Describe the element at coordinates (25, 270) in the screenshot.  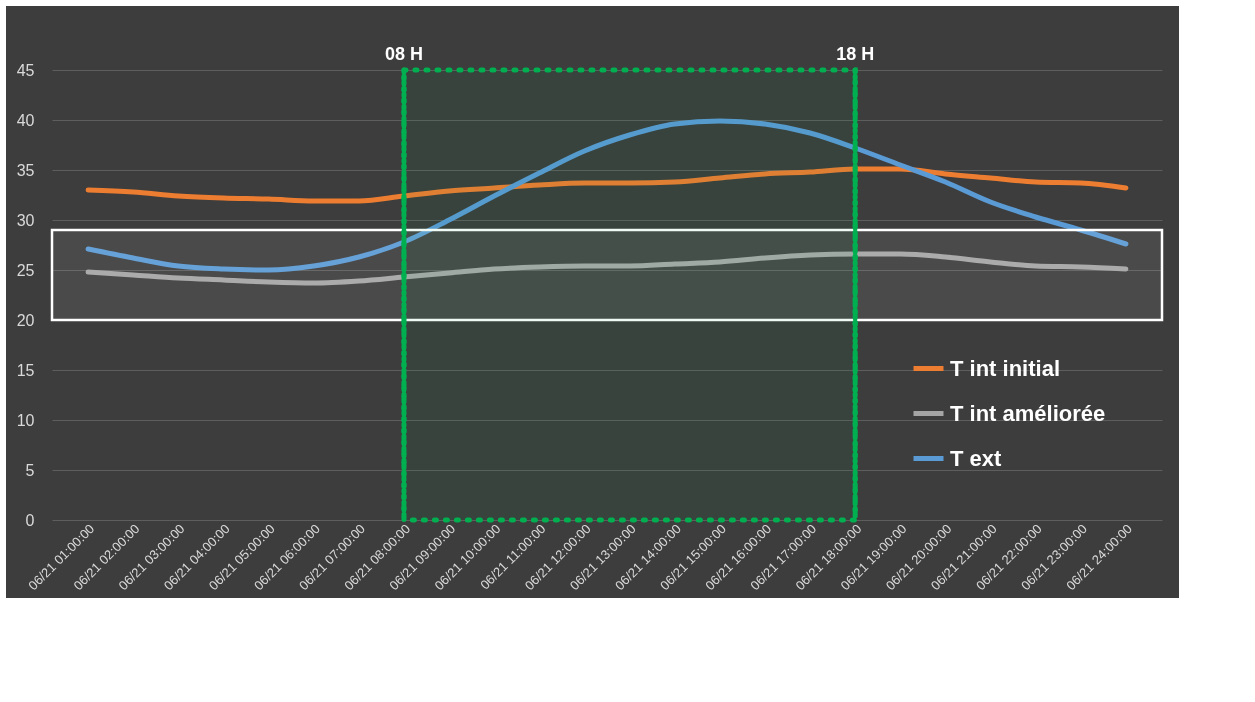
I see `y-tick-label: 25` at that location.